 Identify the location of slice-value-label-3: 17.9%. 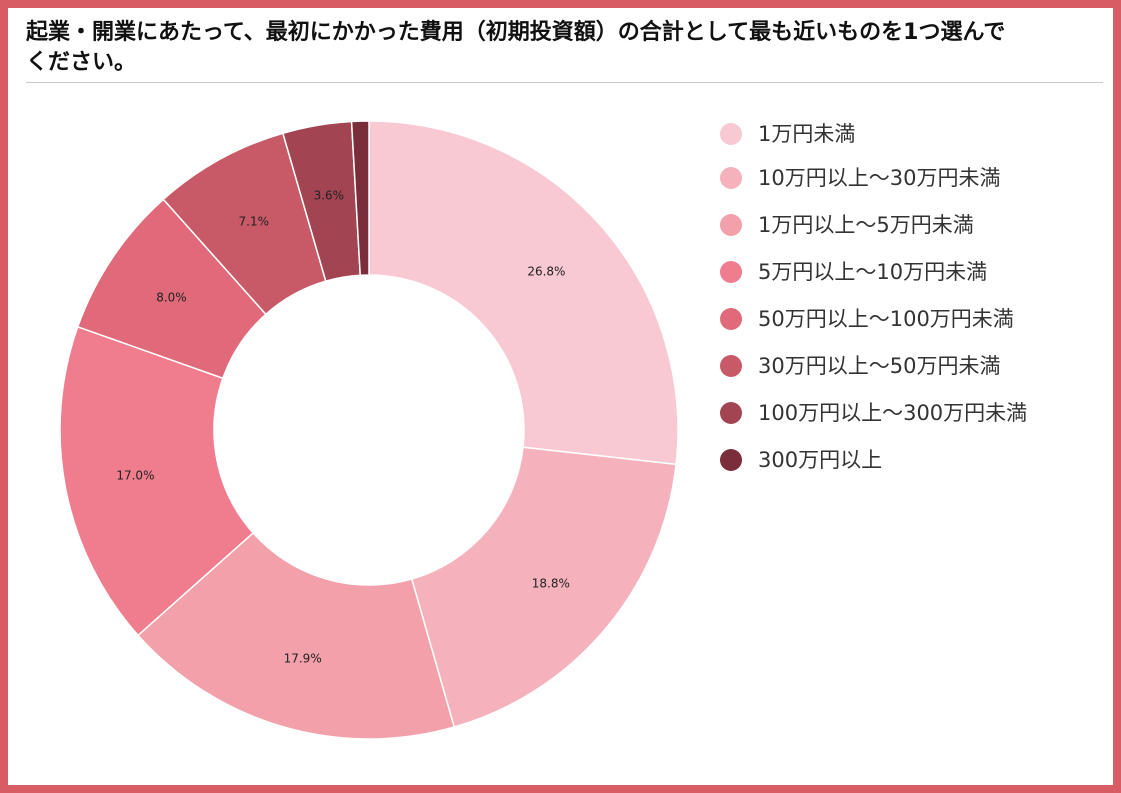
(303, 659).